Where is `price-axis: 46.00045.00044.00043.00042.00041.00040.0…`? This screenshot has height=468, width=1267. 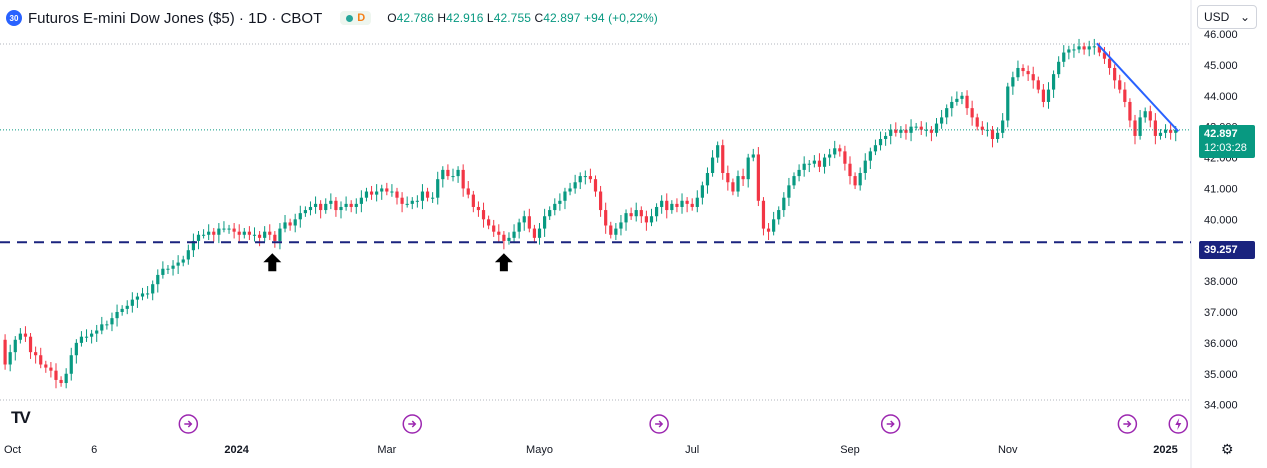 price-axis: 46.00045.00044.00043.00042.00041.00040.0… is located at coordinates (1221, 220).